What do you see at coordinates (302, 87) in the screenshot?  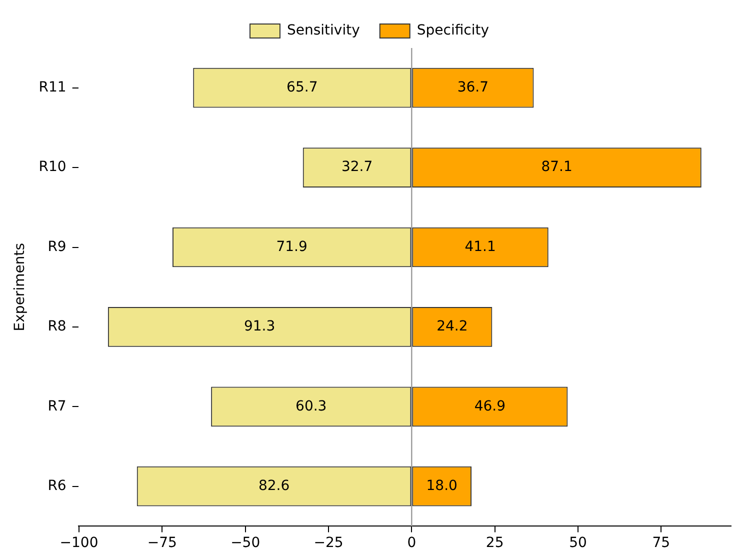 I see `data-label: 65.7` at bounding box center [302, 87].